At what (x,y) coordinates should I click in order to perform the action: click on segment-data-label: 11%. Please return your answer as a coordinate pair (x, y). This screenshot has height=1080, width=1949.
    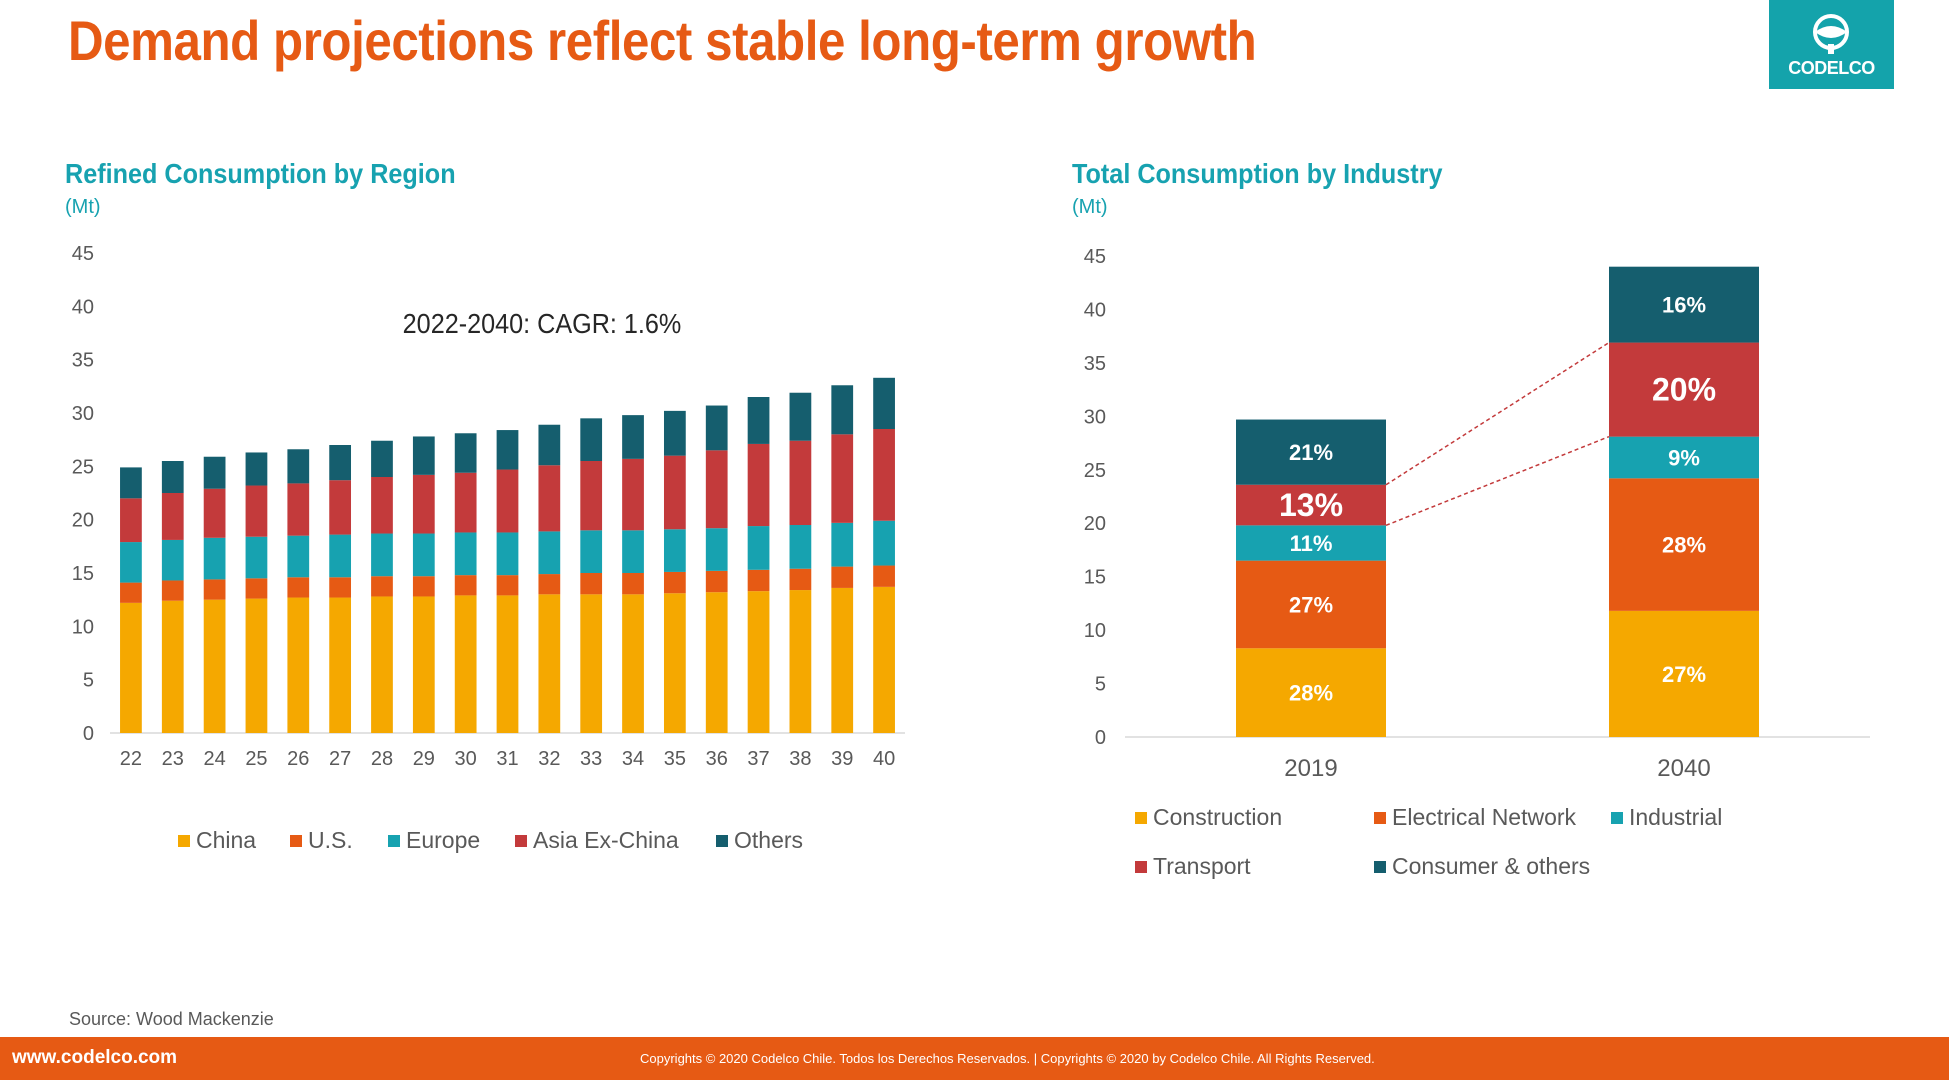
    Looking at the image, I should click on (1311, 543).